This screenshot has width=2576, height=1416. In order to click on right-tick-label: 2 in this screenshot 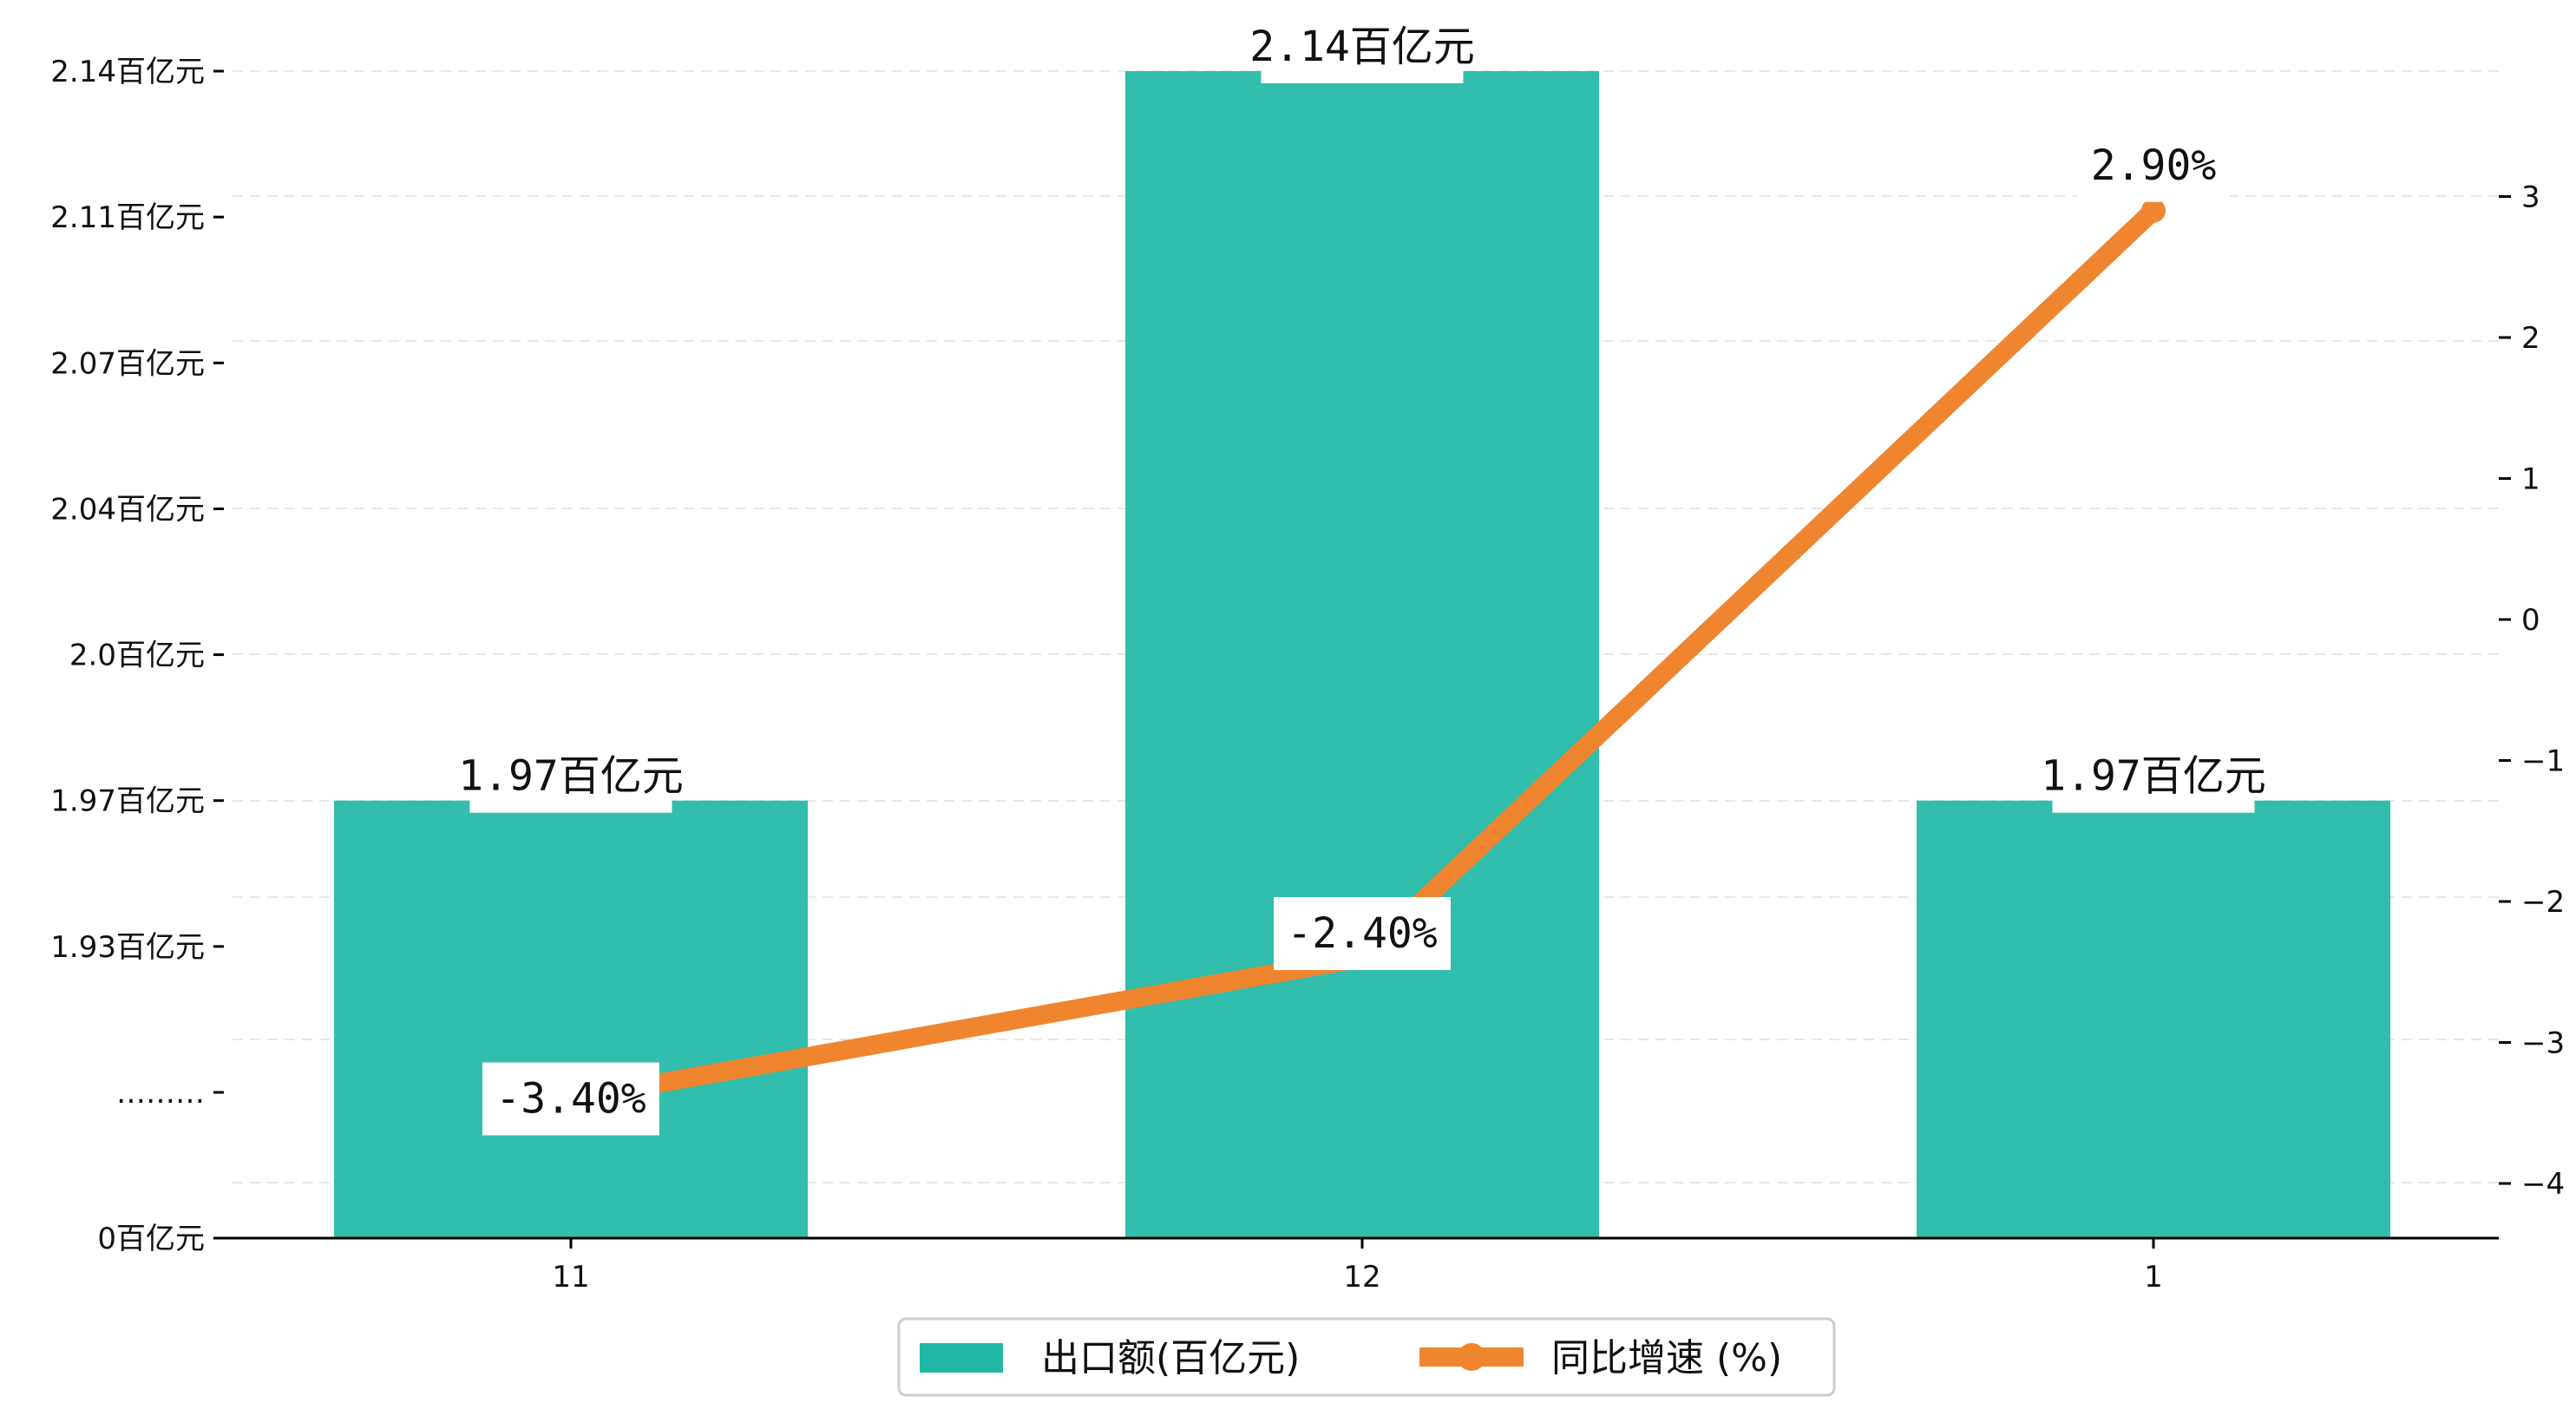, I will do `click(2530, 338)`.